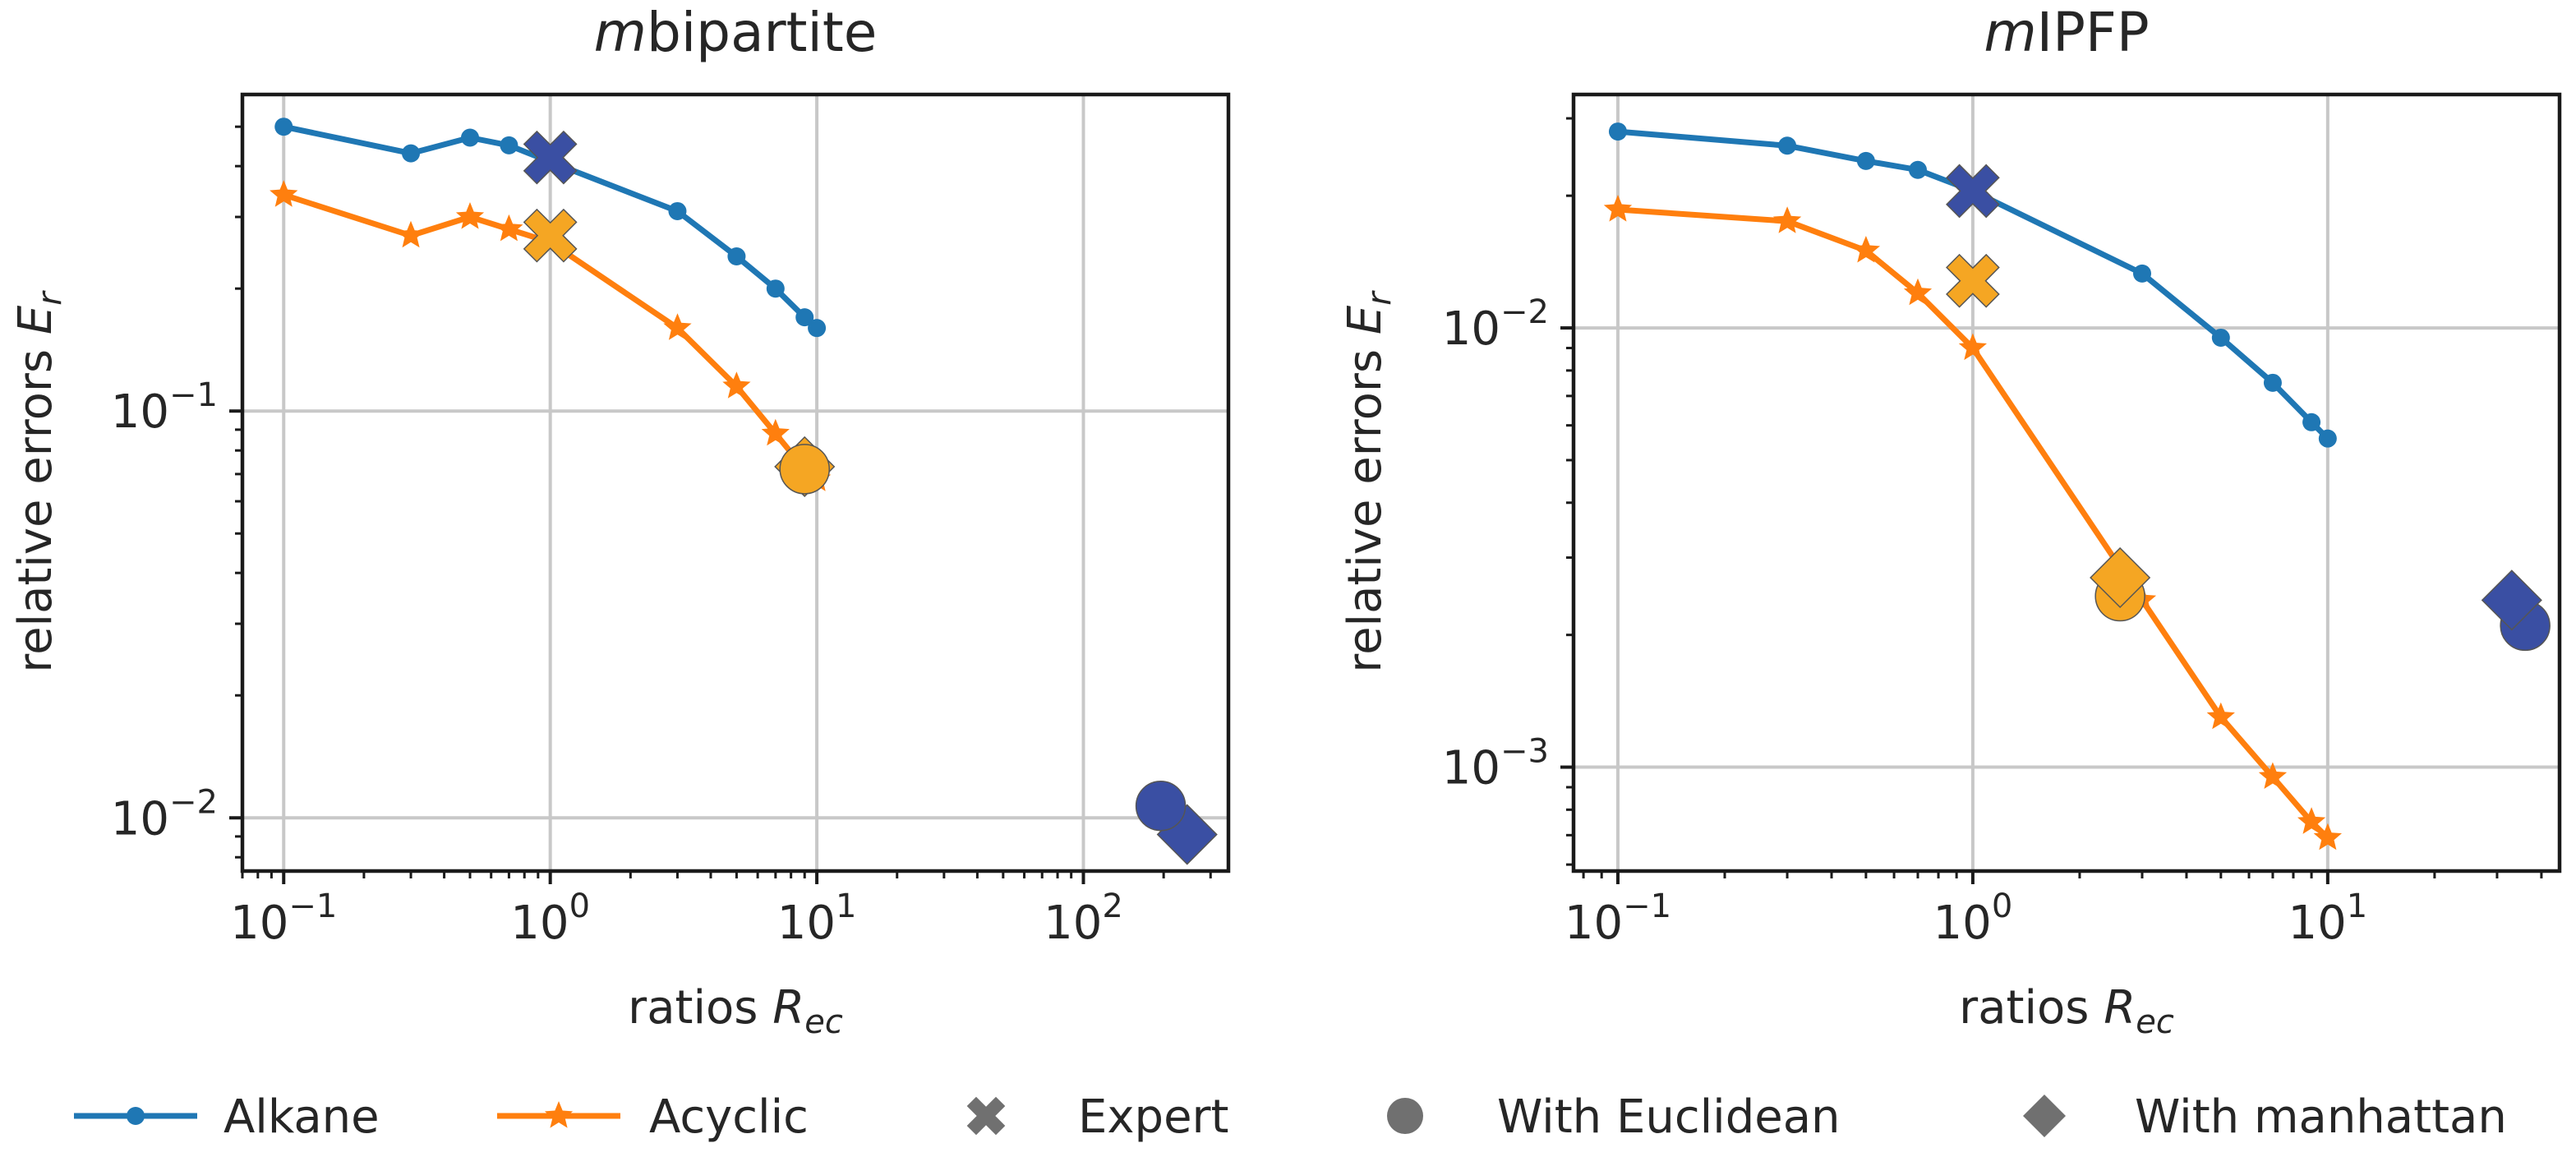 This screenshot has height=1157, width=2576. I want to click on legend-circle-icon, so click(1405, 1116).